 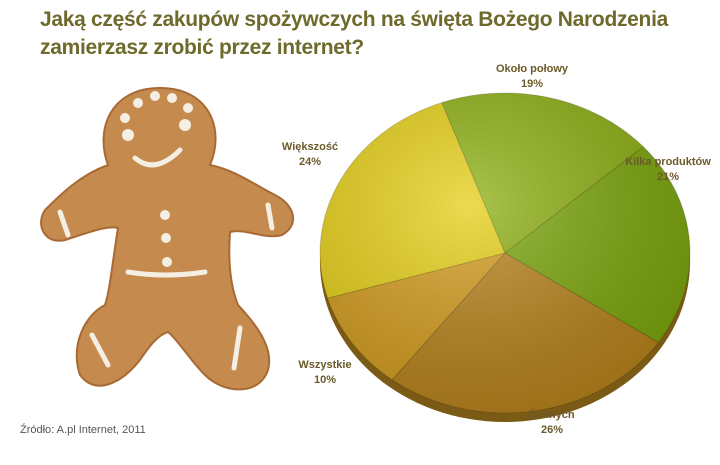 What do you see at coordinates (310, 147) in the screenshot?
I see `slice-label: Większość` at bounding box center [310, 147].